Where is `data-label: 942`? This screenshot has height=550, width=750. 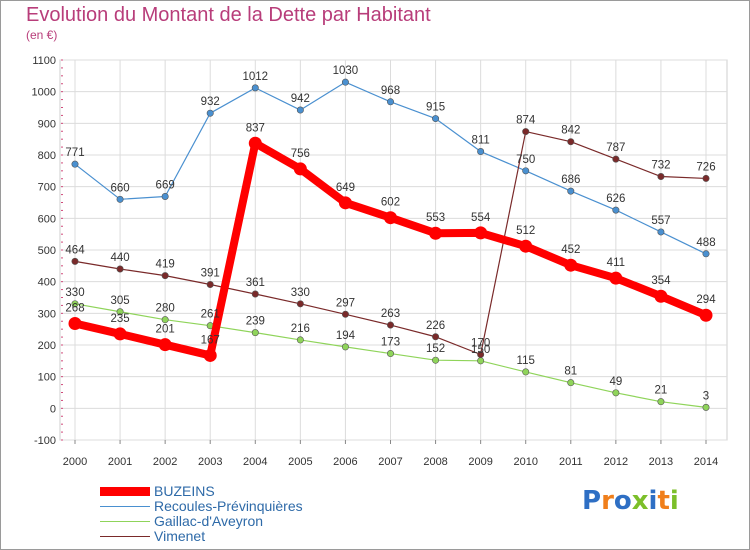 data-label: 942 is located at coordinates (300, 99).